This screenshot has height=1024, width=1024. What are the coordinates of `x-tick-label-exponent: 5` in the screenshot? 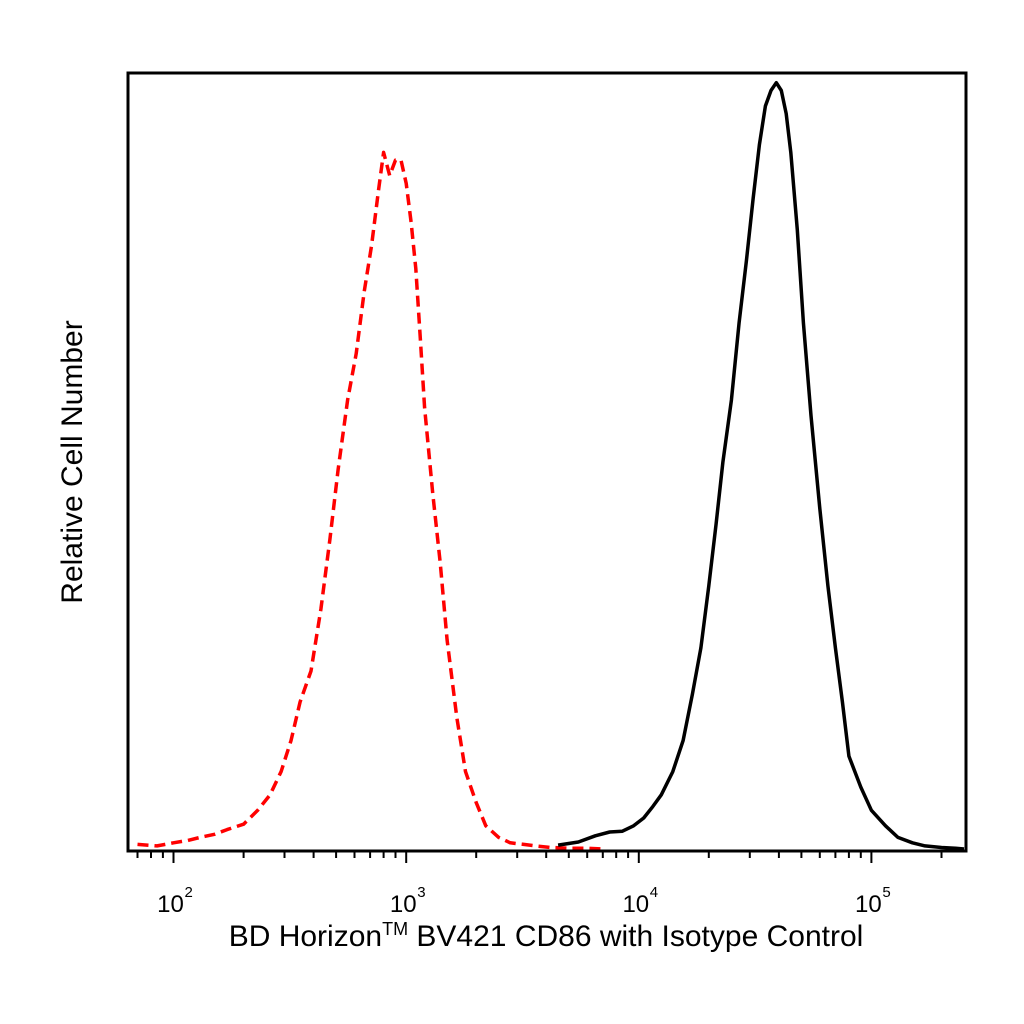 It's located at (886, 892).